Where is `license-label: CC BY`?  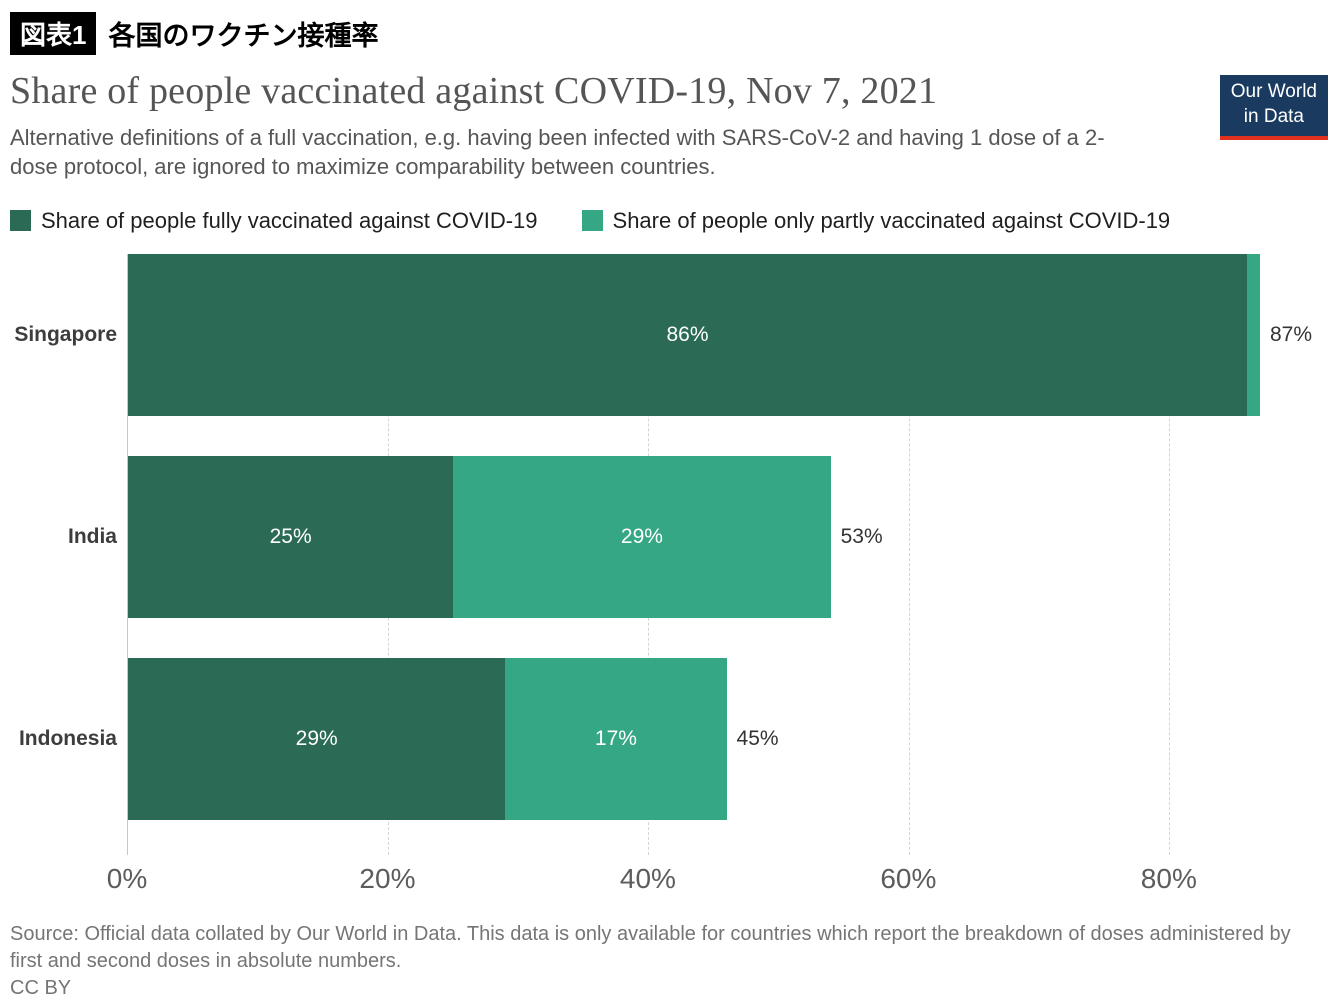
license-label: CC BY is located at coordinates (41, 987).